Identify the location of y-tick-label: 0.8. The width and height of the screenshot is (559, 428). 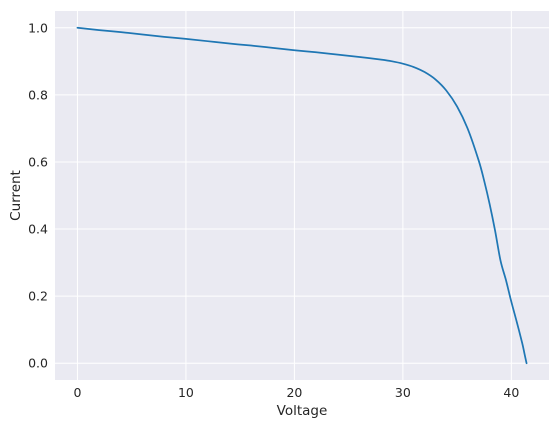
(38, 94).